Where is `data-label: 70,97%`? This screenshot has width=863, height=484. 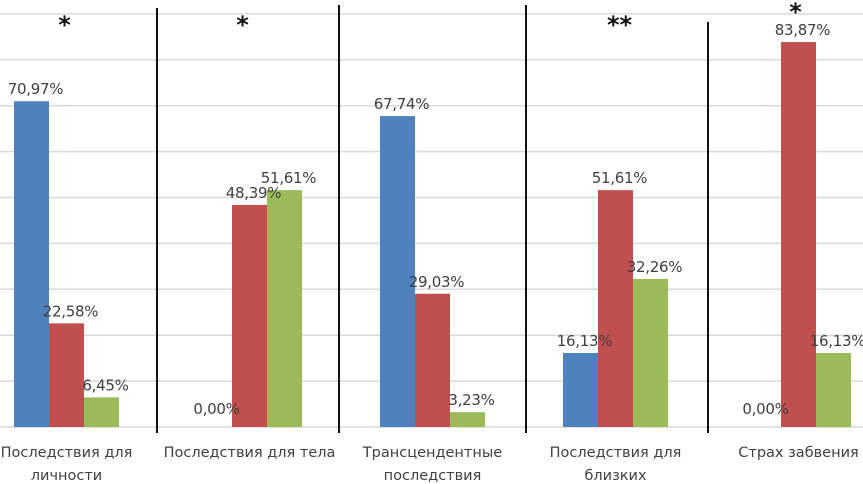
data-label: 70,97% is located at coordinates (35, 89).